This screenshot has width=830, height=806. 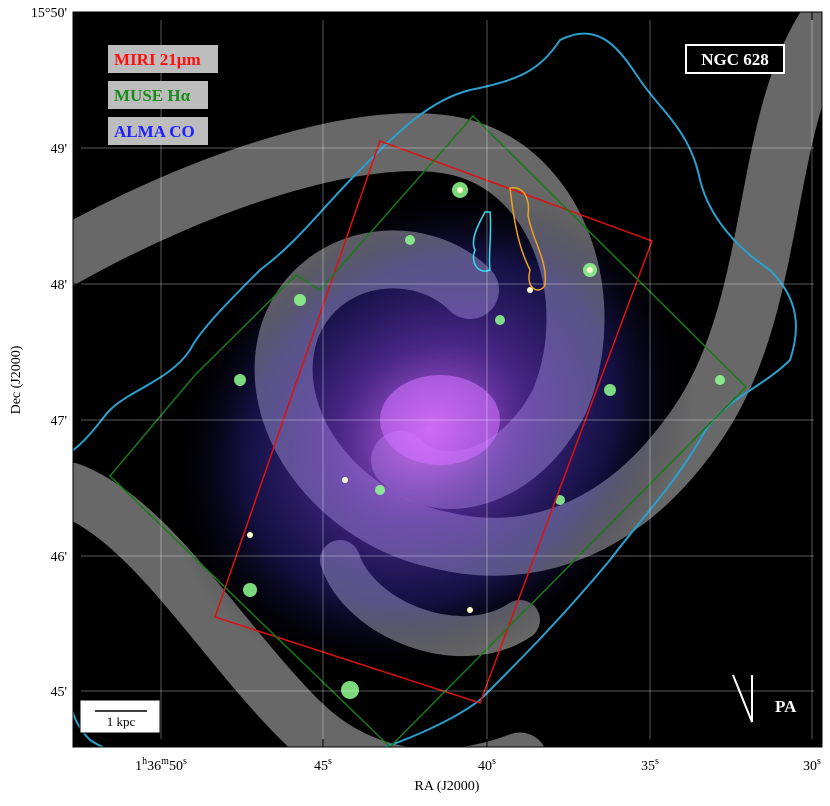 I want to click on y-tick-label: 47', so click(x=58, y=421).